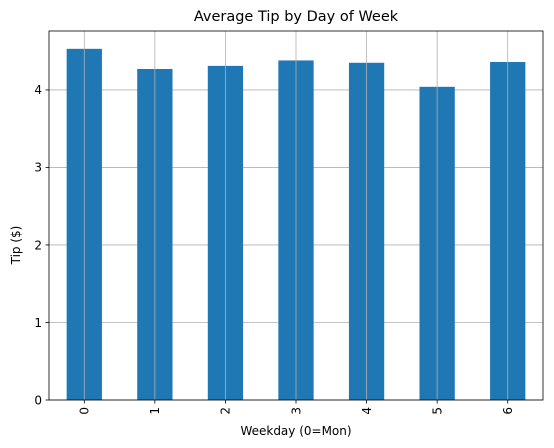 The width and height of the screenshot is (554, 448). I want to click on x-tick-label: 1, so click(155, 411).